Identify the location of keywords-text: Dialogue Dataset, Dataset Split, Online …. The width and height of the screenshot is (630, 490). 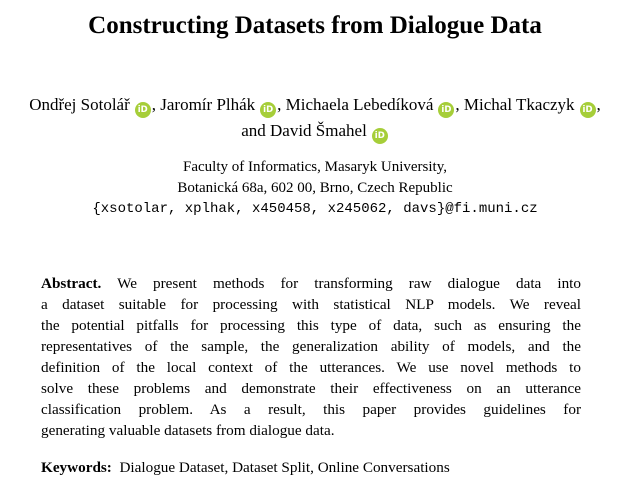
(284, 467).